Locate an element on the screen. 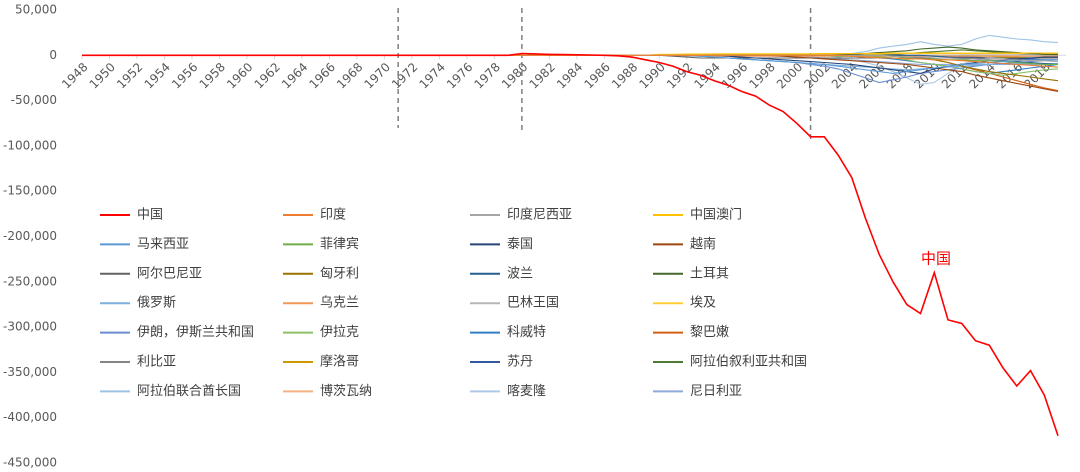 The width and height of the screenshot is (1080, 472). legend-item: 俄罗斯 is located at coordinates (138, 303).